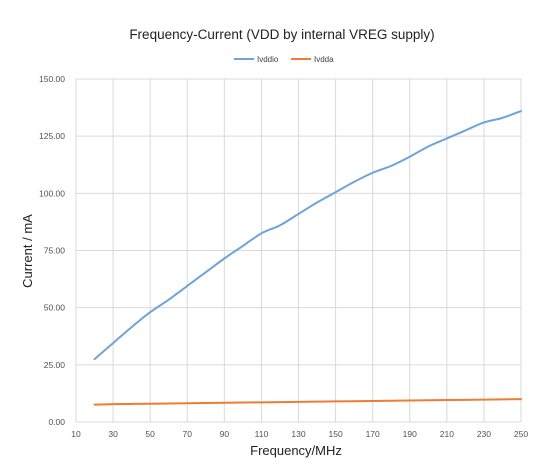  I want to click on x-tick-label: 130, so click(298, 434).